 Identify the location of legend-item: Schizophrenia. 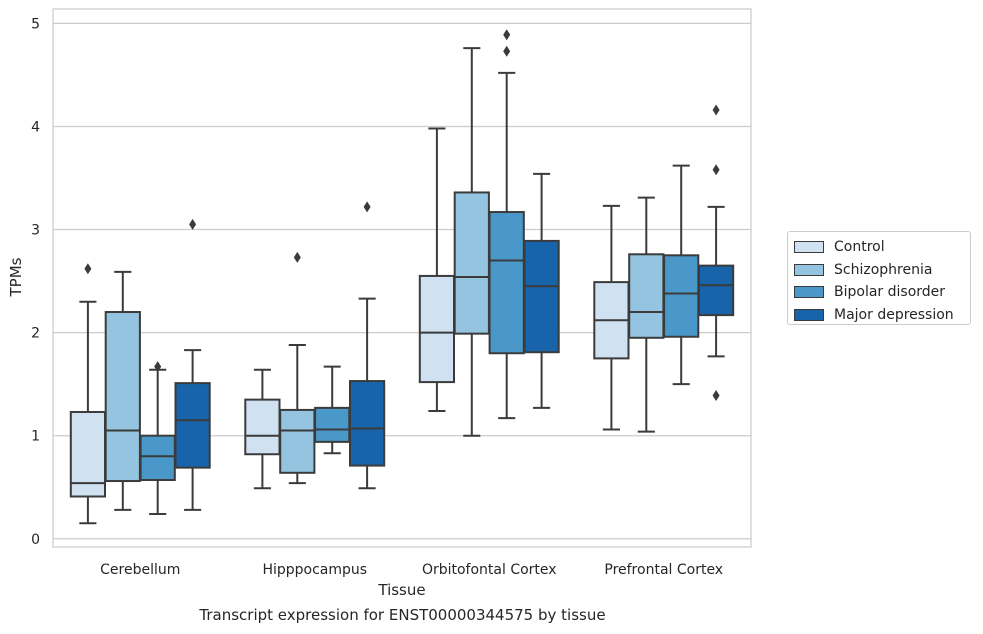
(879, 270).